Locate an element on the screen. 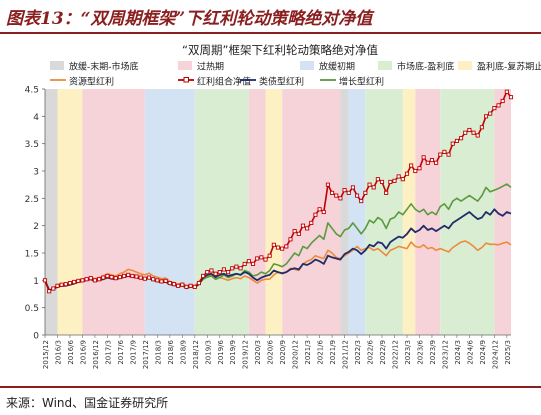 Image resolution: width=541 pixels, height=415 pixels. y-tick-label: 0 is located at coordinates (36, 337).